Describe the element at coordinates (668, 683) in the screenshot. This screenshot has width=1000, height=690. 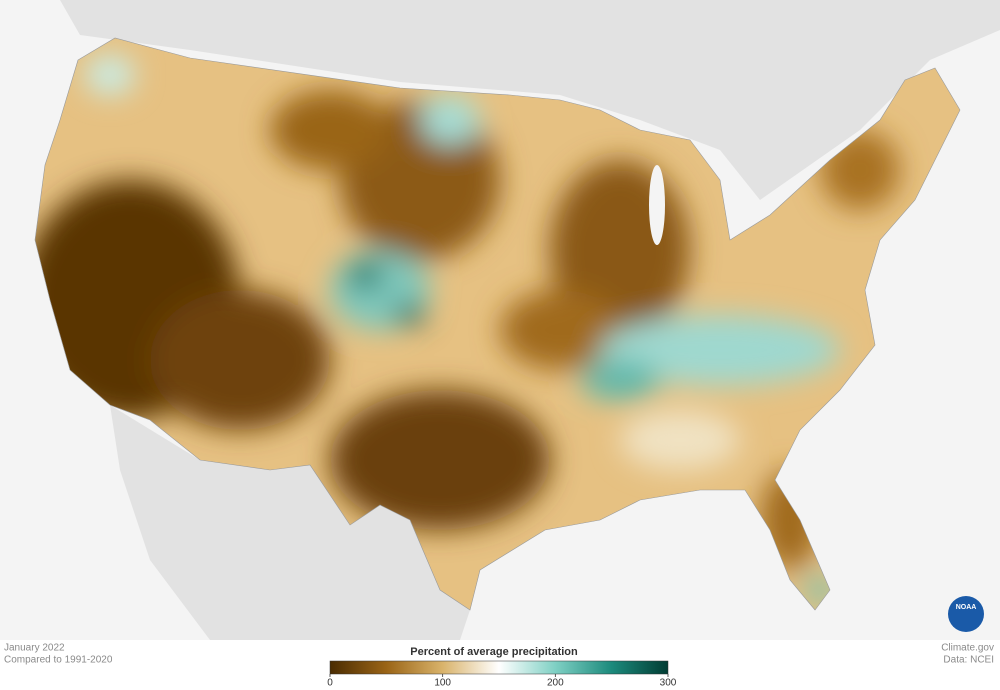
I see `legend-tick-label: 300` at that location.